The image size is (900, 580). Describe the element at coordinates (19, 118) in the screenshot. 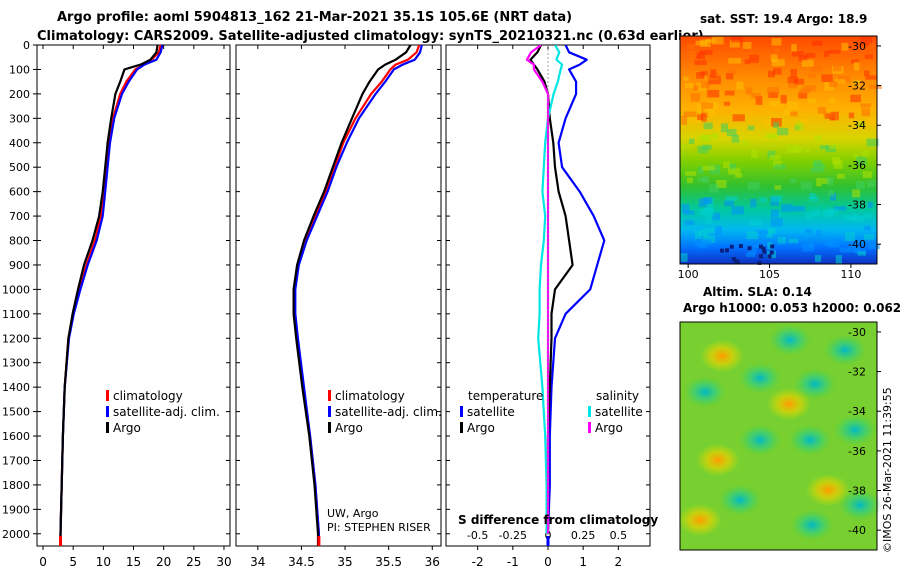

I see `y-tick-label: 300` at that location.